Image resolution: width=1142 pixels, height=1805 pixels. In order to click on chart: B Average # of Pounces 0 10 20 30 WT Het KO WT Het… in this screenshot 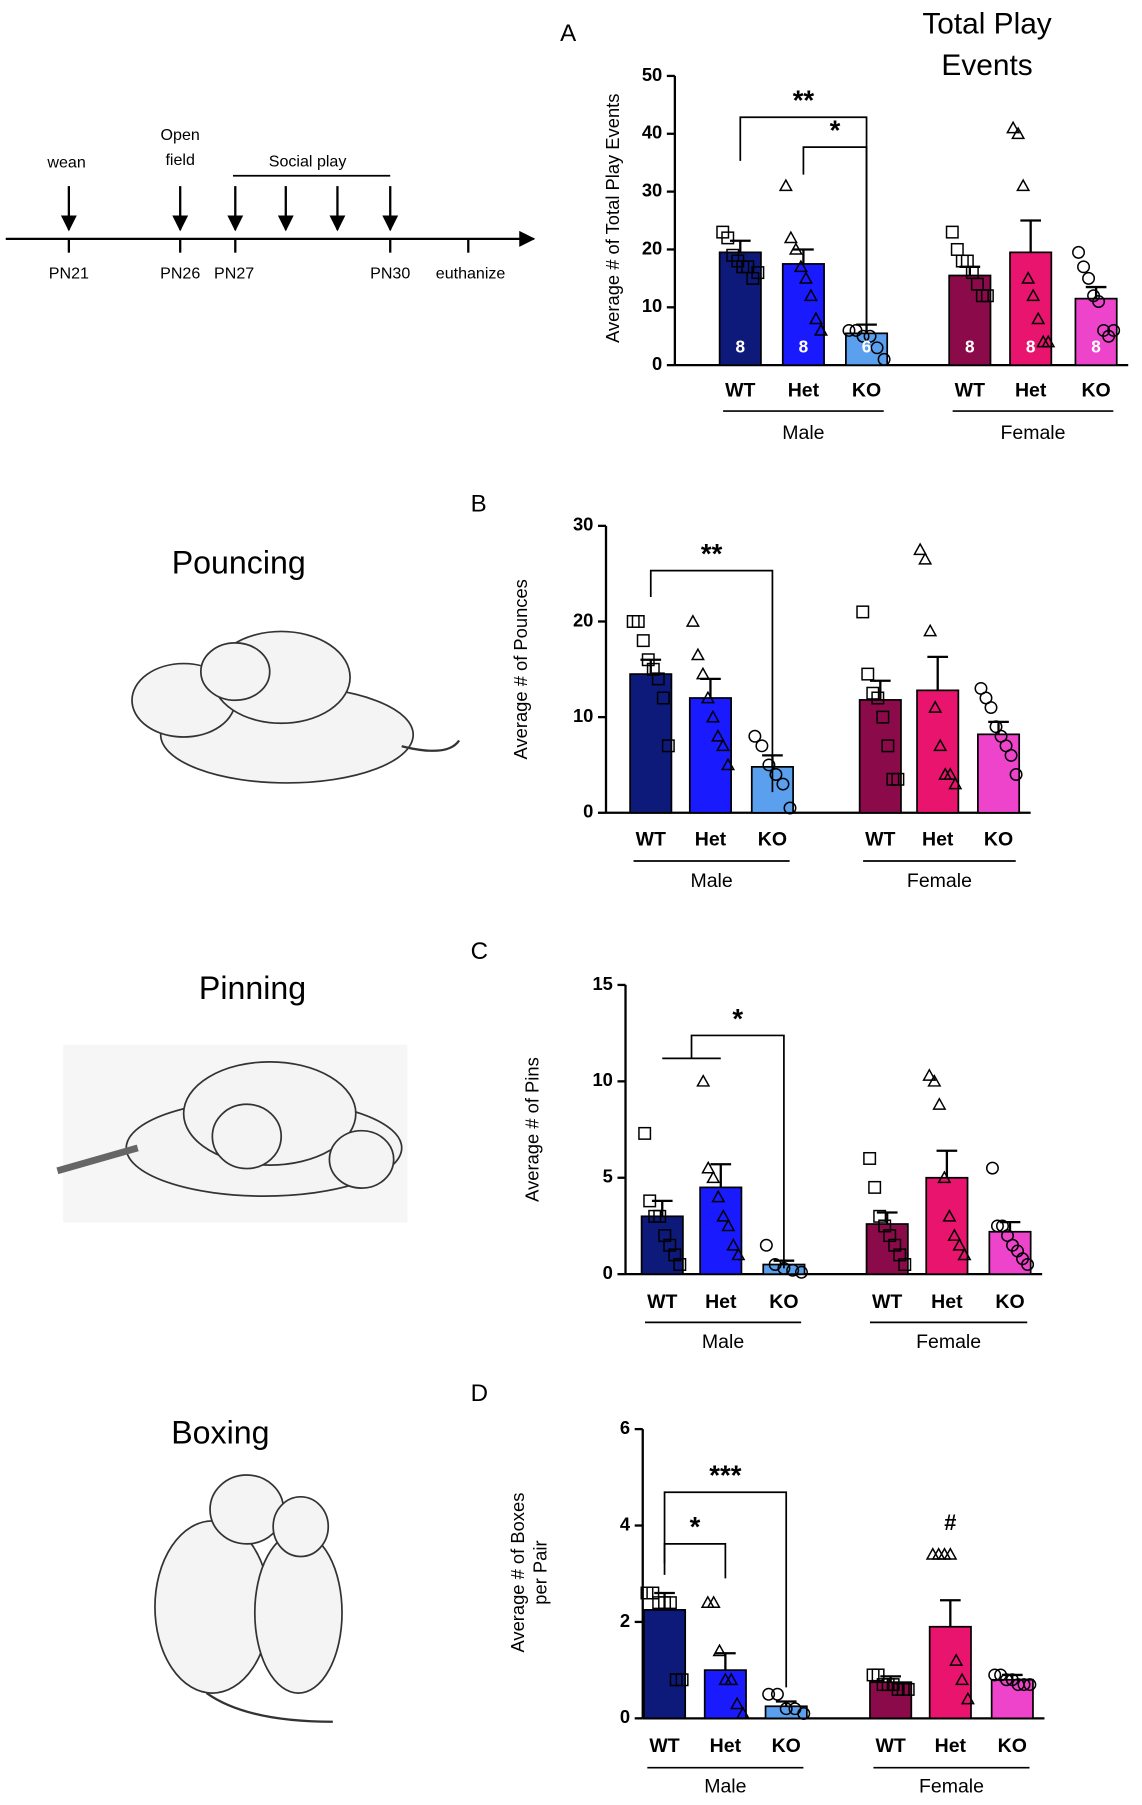, I will do `click(751, 691)`.